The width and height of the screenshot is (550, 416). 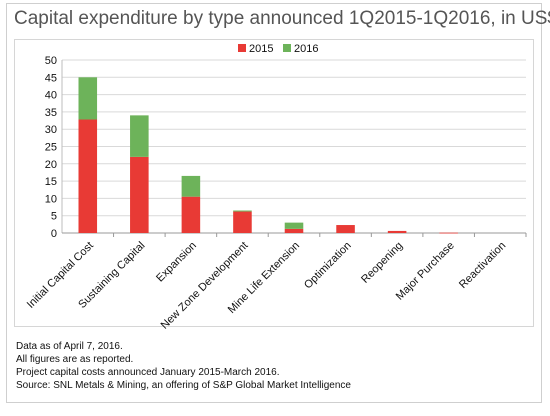 What do you see at coordinates (51, 182) in the screenshot?
I see `y-tick-label: 15` at bounding box center [51, 182].